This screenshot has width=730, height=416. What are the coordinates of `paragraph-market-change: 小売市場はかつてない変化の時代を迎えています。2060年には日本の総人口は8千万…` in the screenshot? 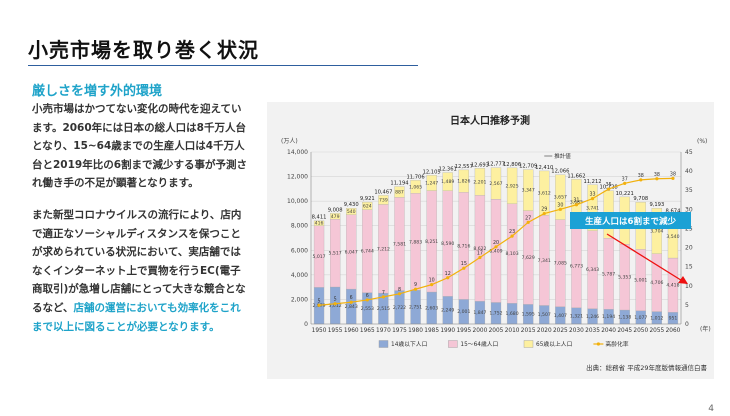 It's located at (140, 146).